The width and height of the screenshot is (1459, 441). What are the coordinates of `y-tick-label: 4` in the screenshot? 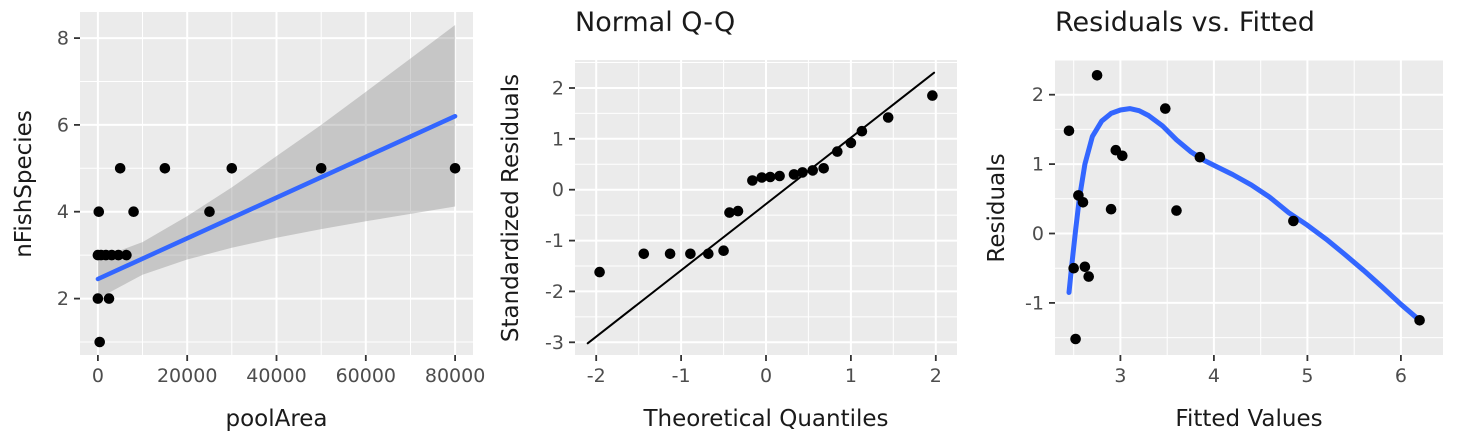 It's located at (63, 212).